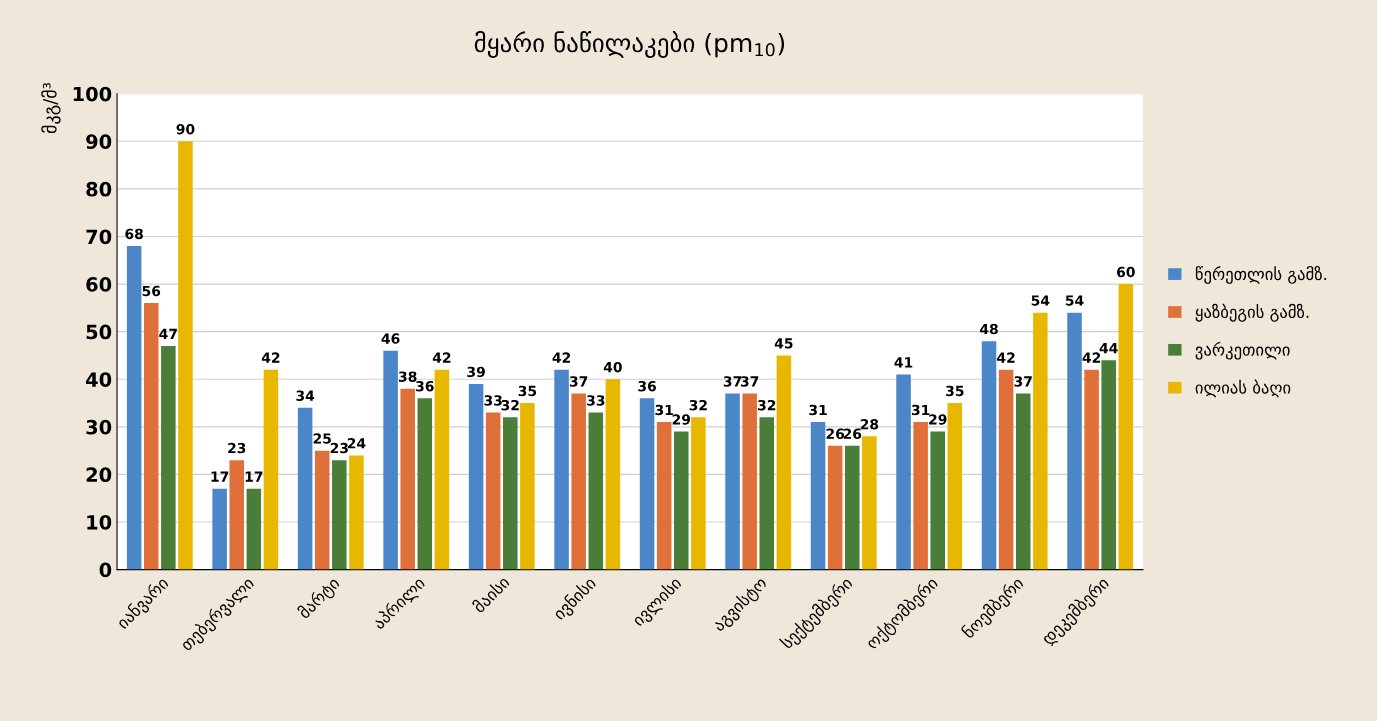  What do you see at coordinates (99, 237) in the screenshot?
I see `y-tick-label: 70` at bounding box center [99, 237].